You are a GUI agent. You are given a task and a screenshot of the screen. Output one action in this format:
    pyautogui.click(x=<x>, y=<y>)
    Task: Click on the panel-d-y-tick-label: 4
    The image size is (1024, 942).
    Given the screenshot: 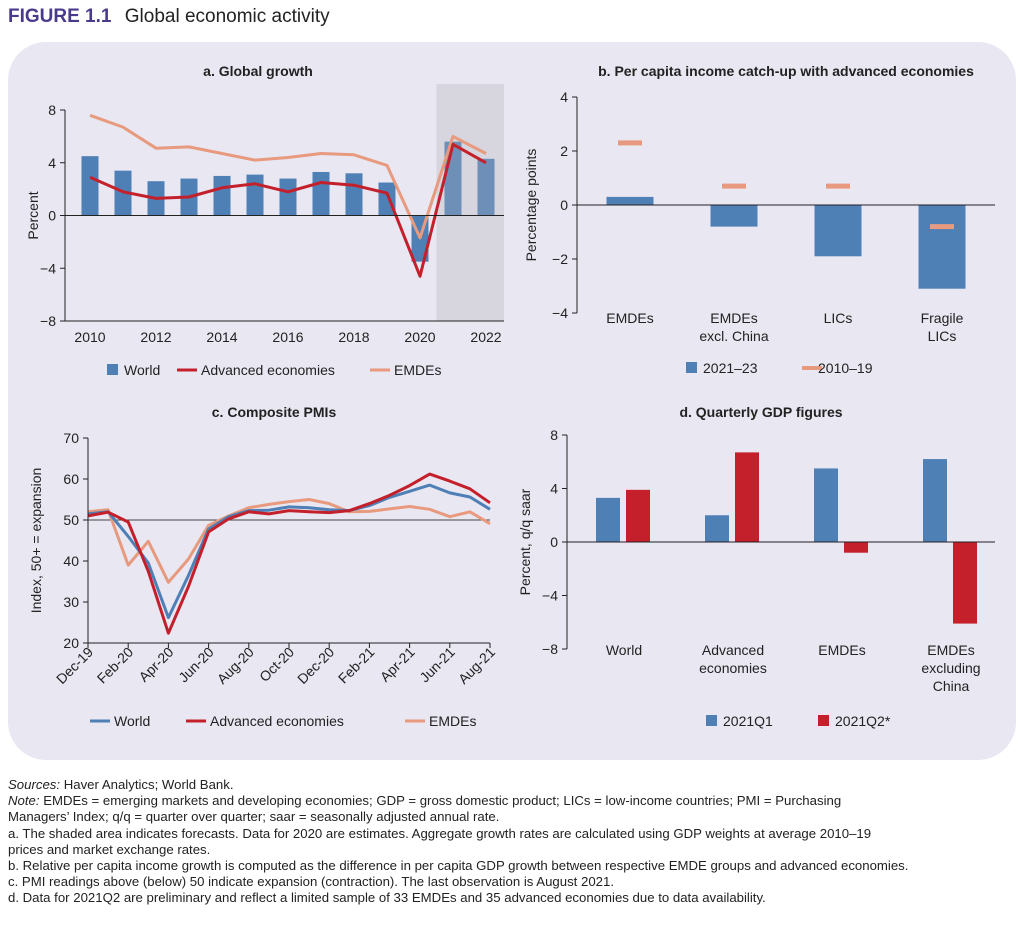 What is the action you would take?
    pyautogui.click(x=554, y=489)
    